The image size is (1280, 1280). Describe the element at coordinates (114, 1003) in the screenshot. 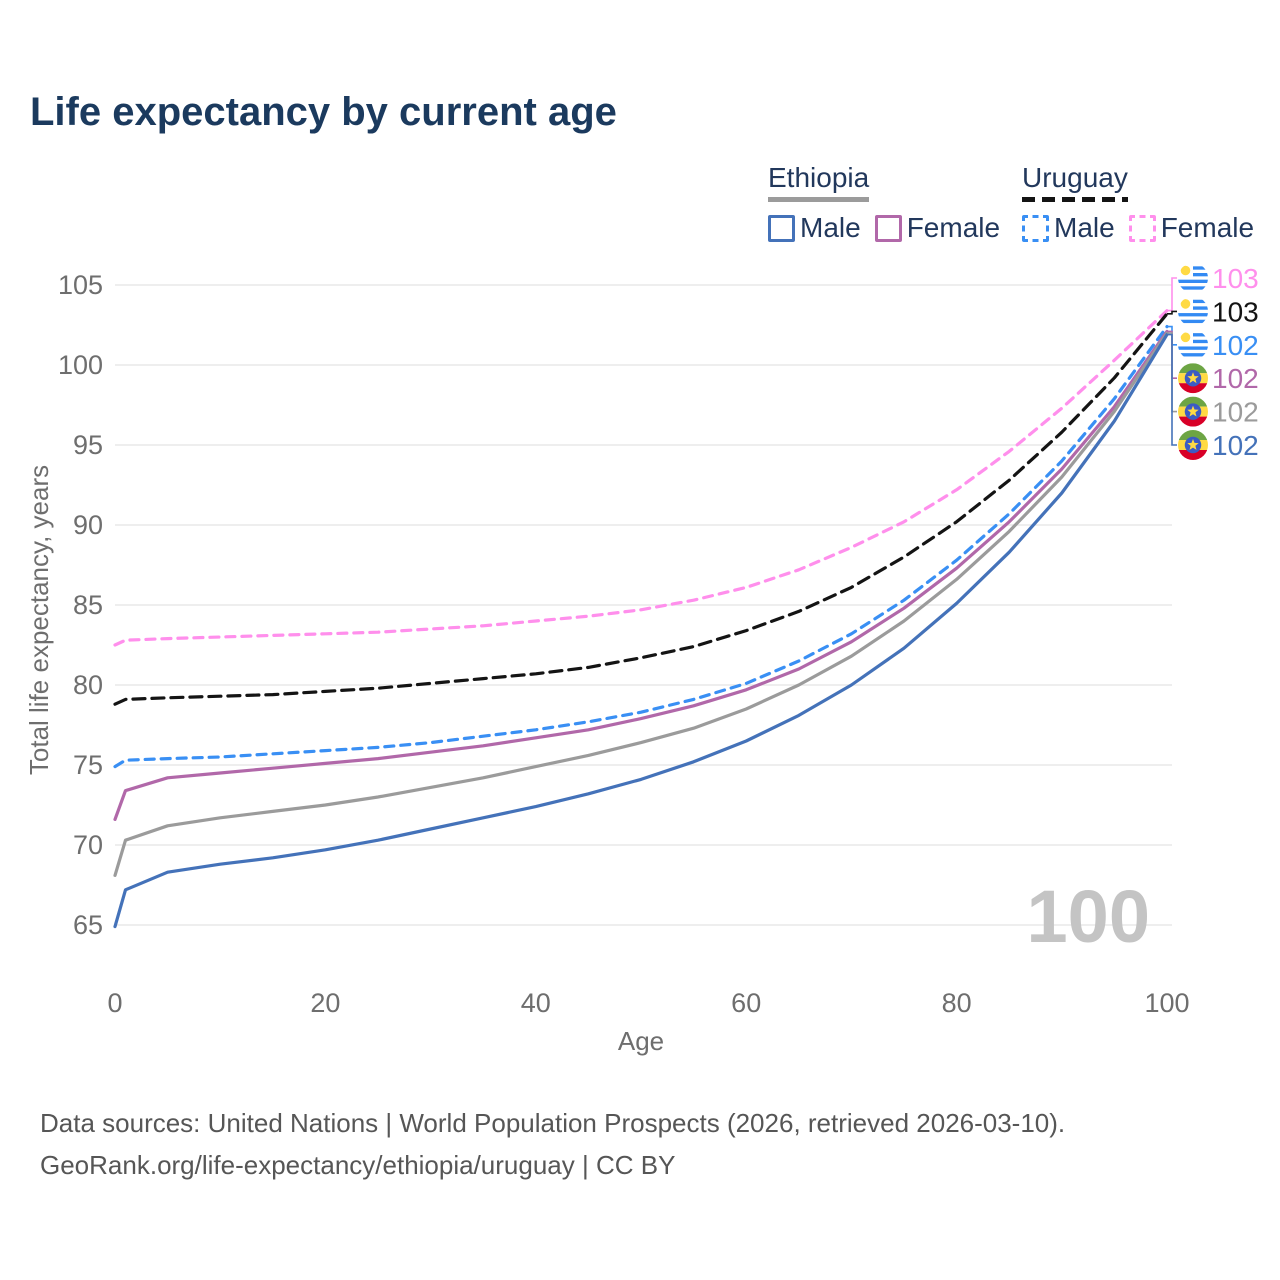

I see `x-tick-0: 0` at that location.